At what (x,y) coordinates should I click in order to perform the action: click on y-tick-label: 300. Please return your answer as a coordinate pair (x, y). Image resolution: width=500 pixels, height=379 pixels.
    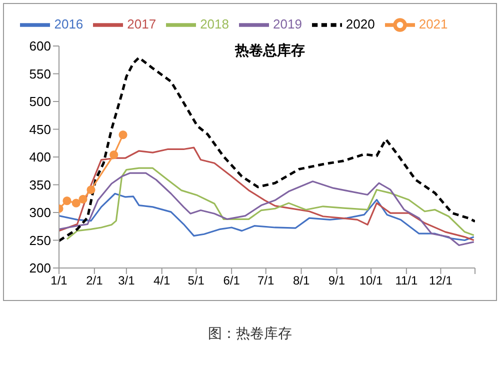
    Looking at the image, I should click on (40, 212).